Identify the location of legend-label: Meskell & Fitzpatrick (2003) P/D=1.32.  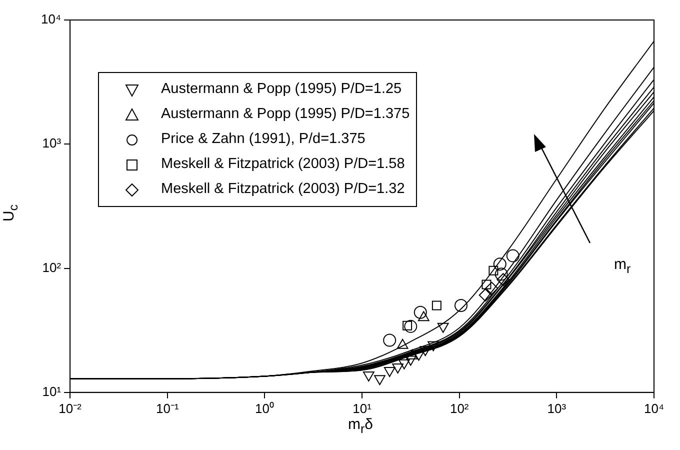
(283, 189).